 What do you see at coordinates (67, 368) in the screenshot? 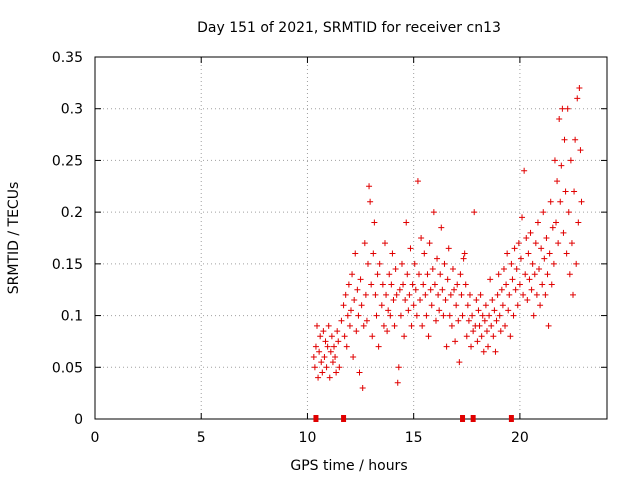
I see `y-tick-label: 0.05` at bounding box center [67, 368].